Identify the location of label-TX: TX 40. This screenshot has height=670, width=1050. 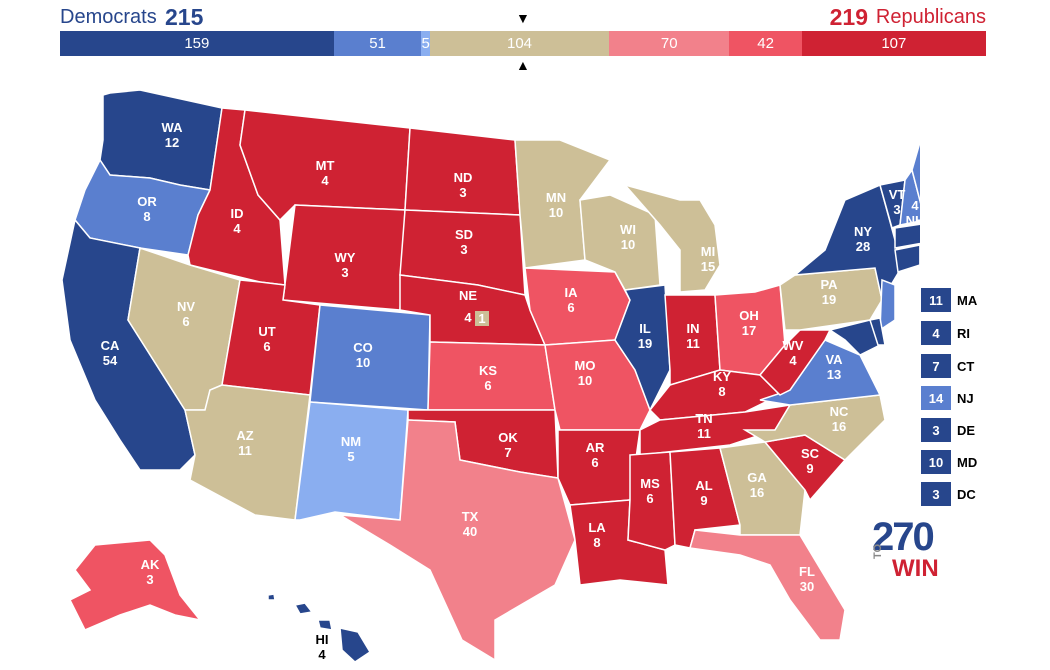
(470, 524).